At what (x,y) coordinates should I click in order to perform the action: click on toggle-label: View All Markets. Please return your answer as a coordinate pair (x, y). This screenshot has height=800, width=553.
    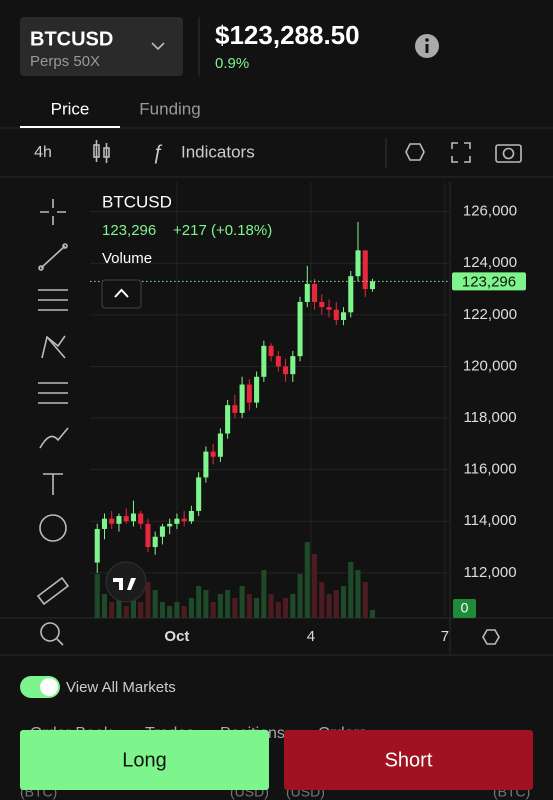
    Looking at the image, I should click on (121, 687).